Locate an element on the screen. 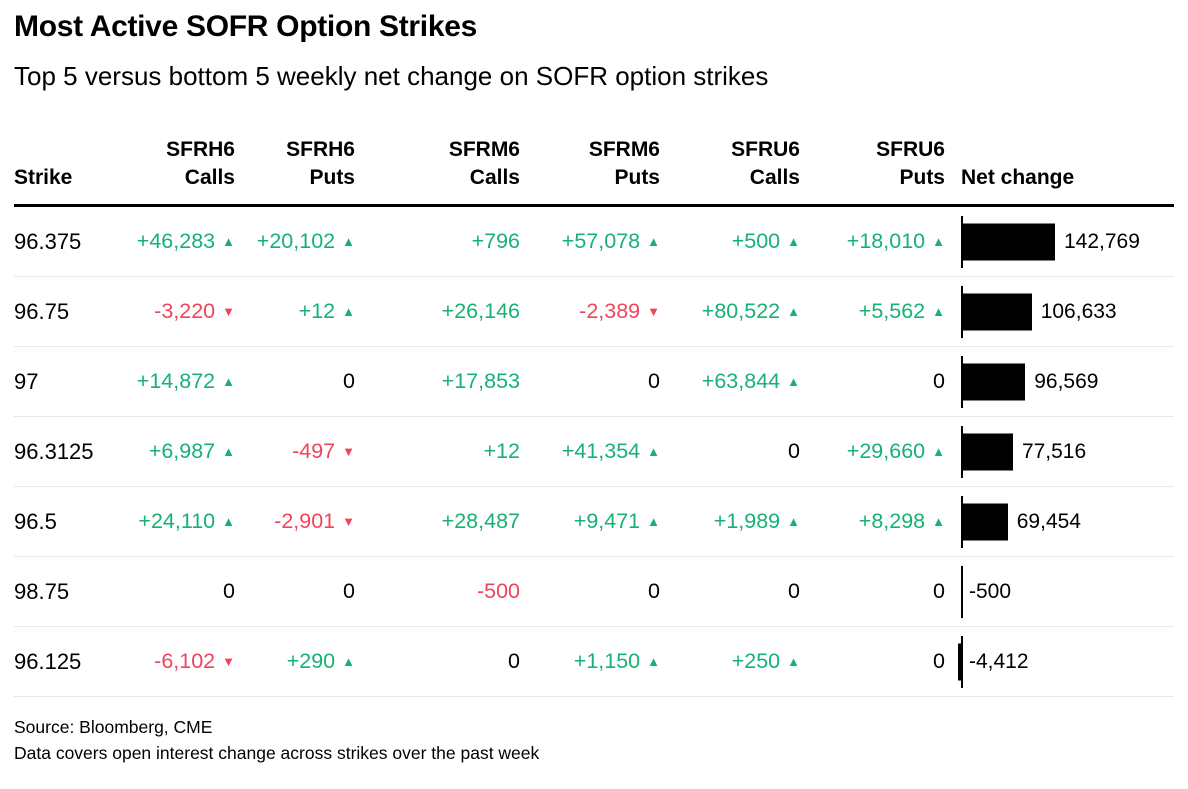  value-text: +80,522 is located at coordinates (741, 311).